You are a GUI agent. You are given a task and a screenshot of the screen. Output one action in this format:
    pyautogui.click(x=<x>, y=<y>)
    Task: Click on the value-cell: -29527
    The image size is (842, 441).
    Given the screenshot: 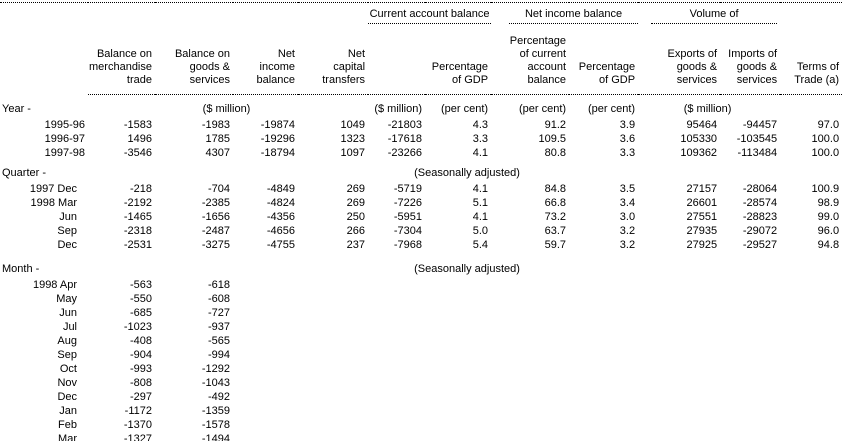 What is the action you would take?
    pyautogui.click(x=760, y=245)
    